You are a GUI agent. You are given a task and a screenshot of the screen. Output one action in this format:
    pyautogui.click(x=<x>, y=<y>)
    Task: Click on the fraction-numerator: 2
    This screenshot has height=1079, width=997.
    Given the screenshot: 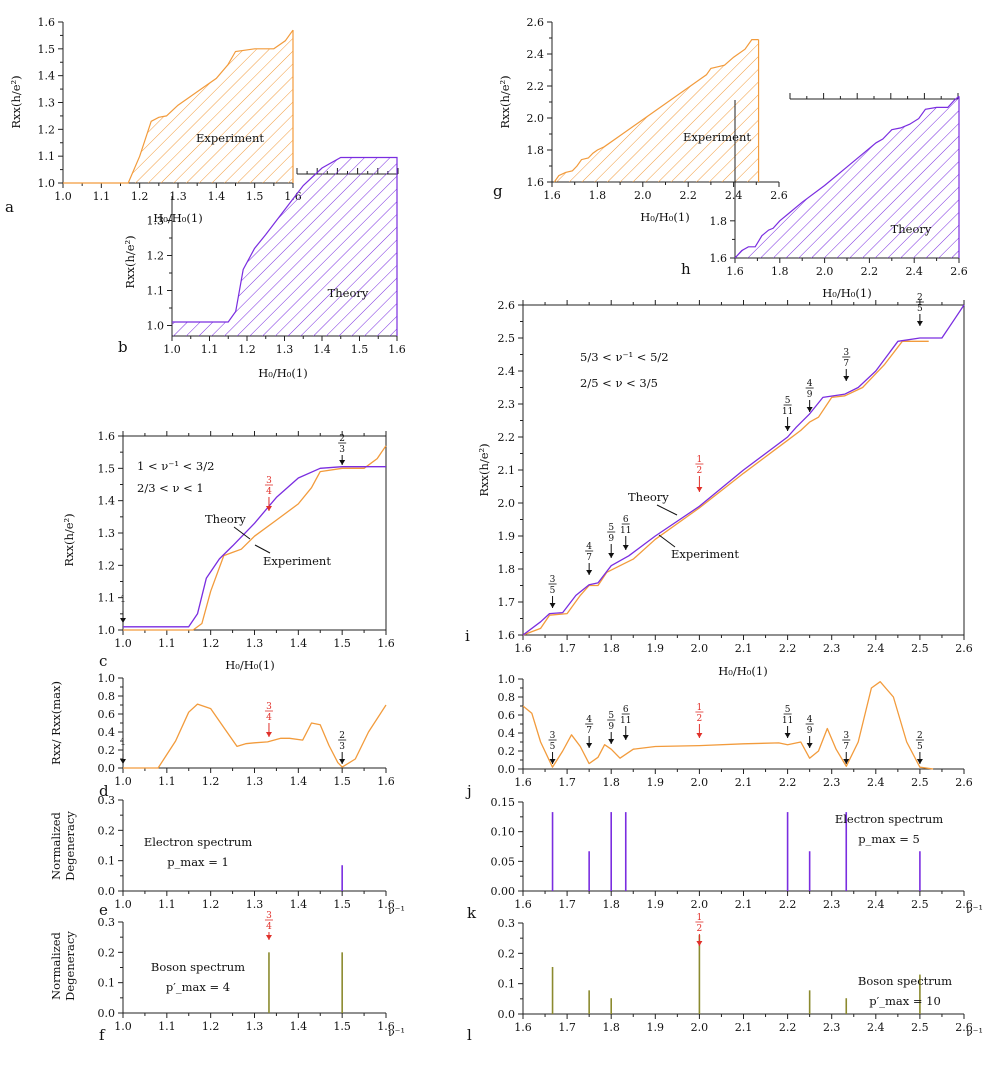 What is the action you would take?
    pyautogui.click(x=920, y=736)
    